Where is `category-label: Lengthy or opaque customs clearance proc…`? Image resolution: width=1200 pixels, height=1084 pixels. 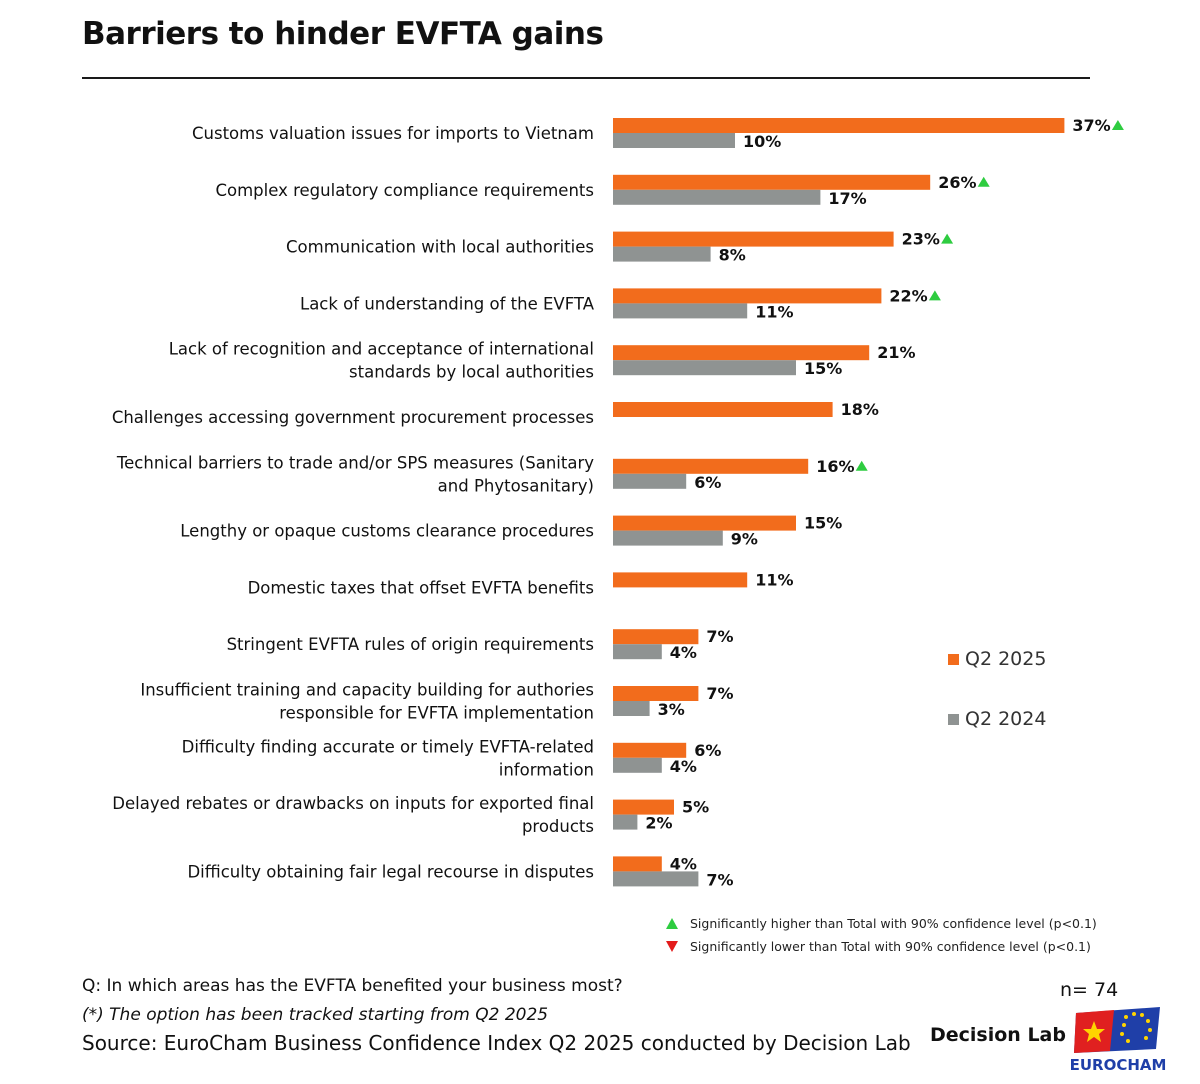
category-label: Lengthy or opaque customs clearance proc… is located at coordinates (387, 531).